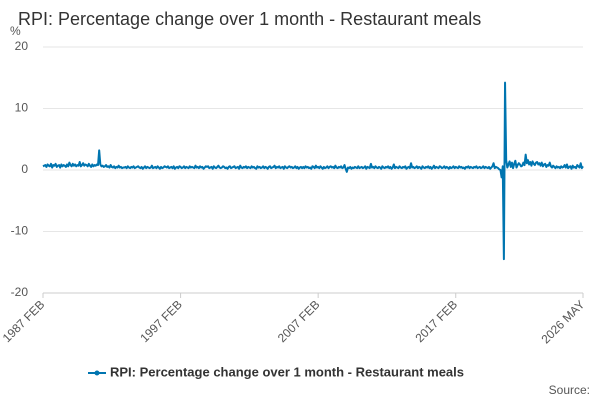  I want to click on y-unit: %, so click(15, 31).